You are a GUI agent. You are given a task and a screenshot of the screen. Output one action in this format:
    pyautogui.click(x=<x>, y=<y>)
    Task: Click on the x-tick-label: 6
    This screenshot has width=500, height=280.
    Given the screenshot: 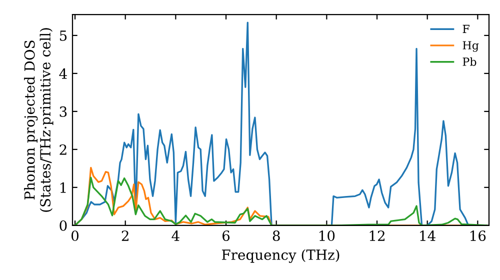 What is the action you would take?
    pyautogui.click(x=226, y=236)
    